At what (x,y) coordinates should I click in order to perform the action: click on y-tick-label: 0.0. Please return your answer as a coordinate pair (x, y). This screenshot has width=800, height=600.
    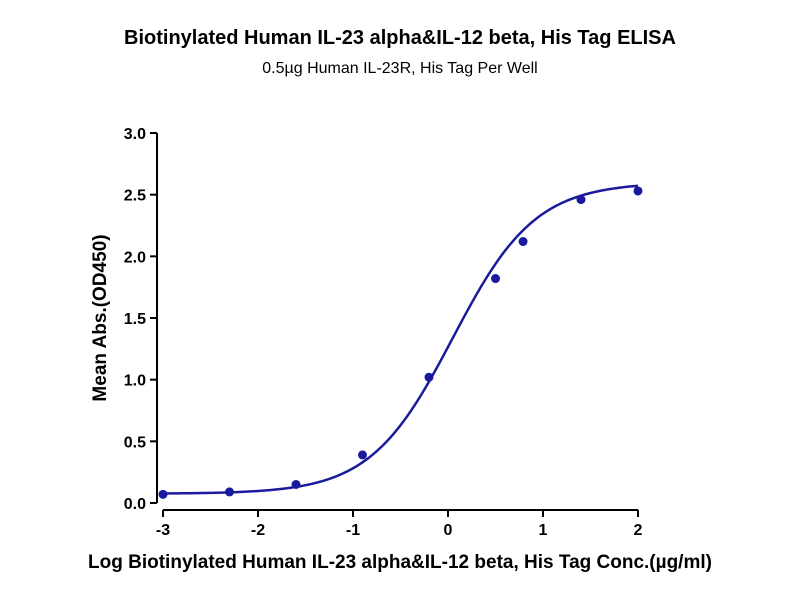
    Looking at the image, I should click on (135, 504).